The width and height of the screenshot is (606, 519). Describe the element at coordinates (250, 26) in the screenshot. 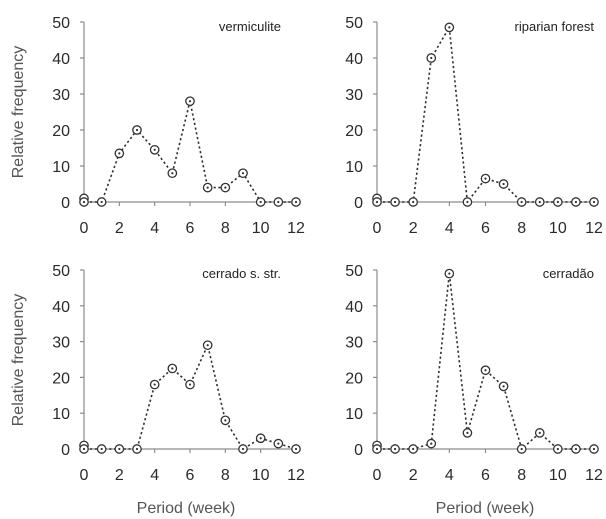

I see `panel-title: vermiculite` at that location.